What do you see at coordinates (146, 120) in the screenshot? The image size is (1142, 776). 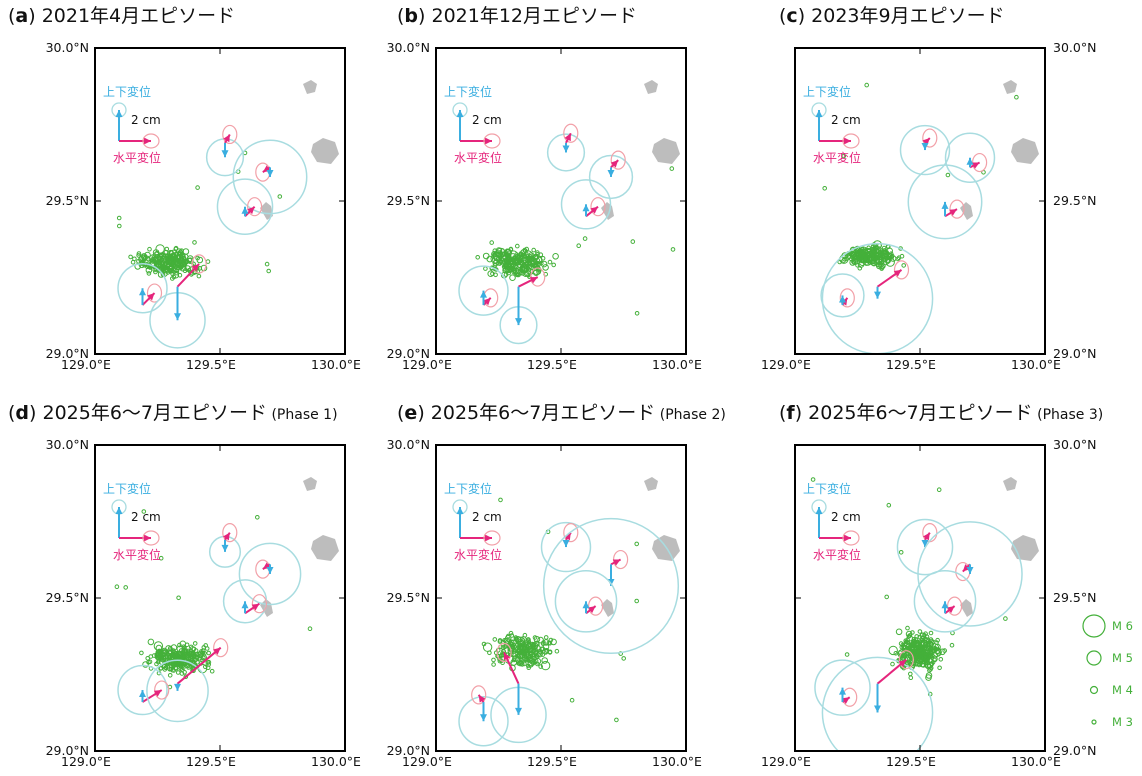 I see `scale-label: 2 cm` at bounding box center [146, 120].